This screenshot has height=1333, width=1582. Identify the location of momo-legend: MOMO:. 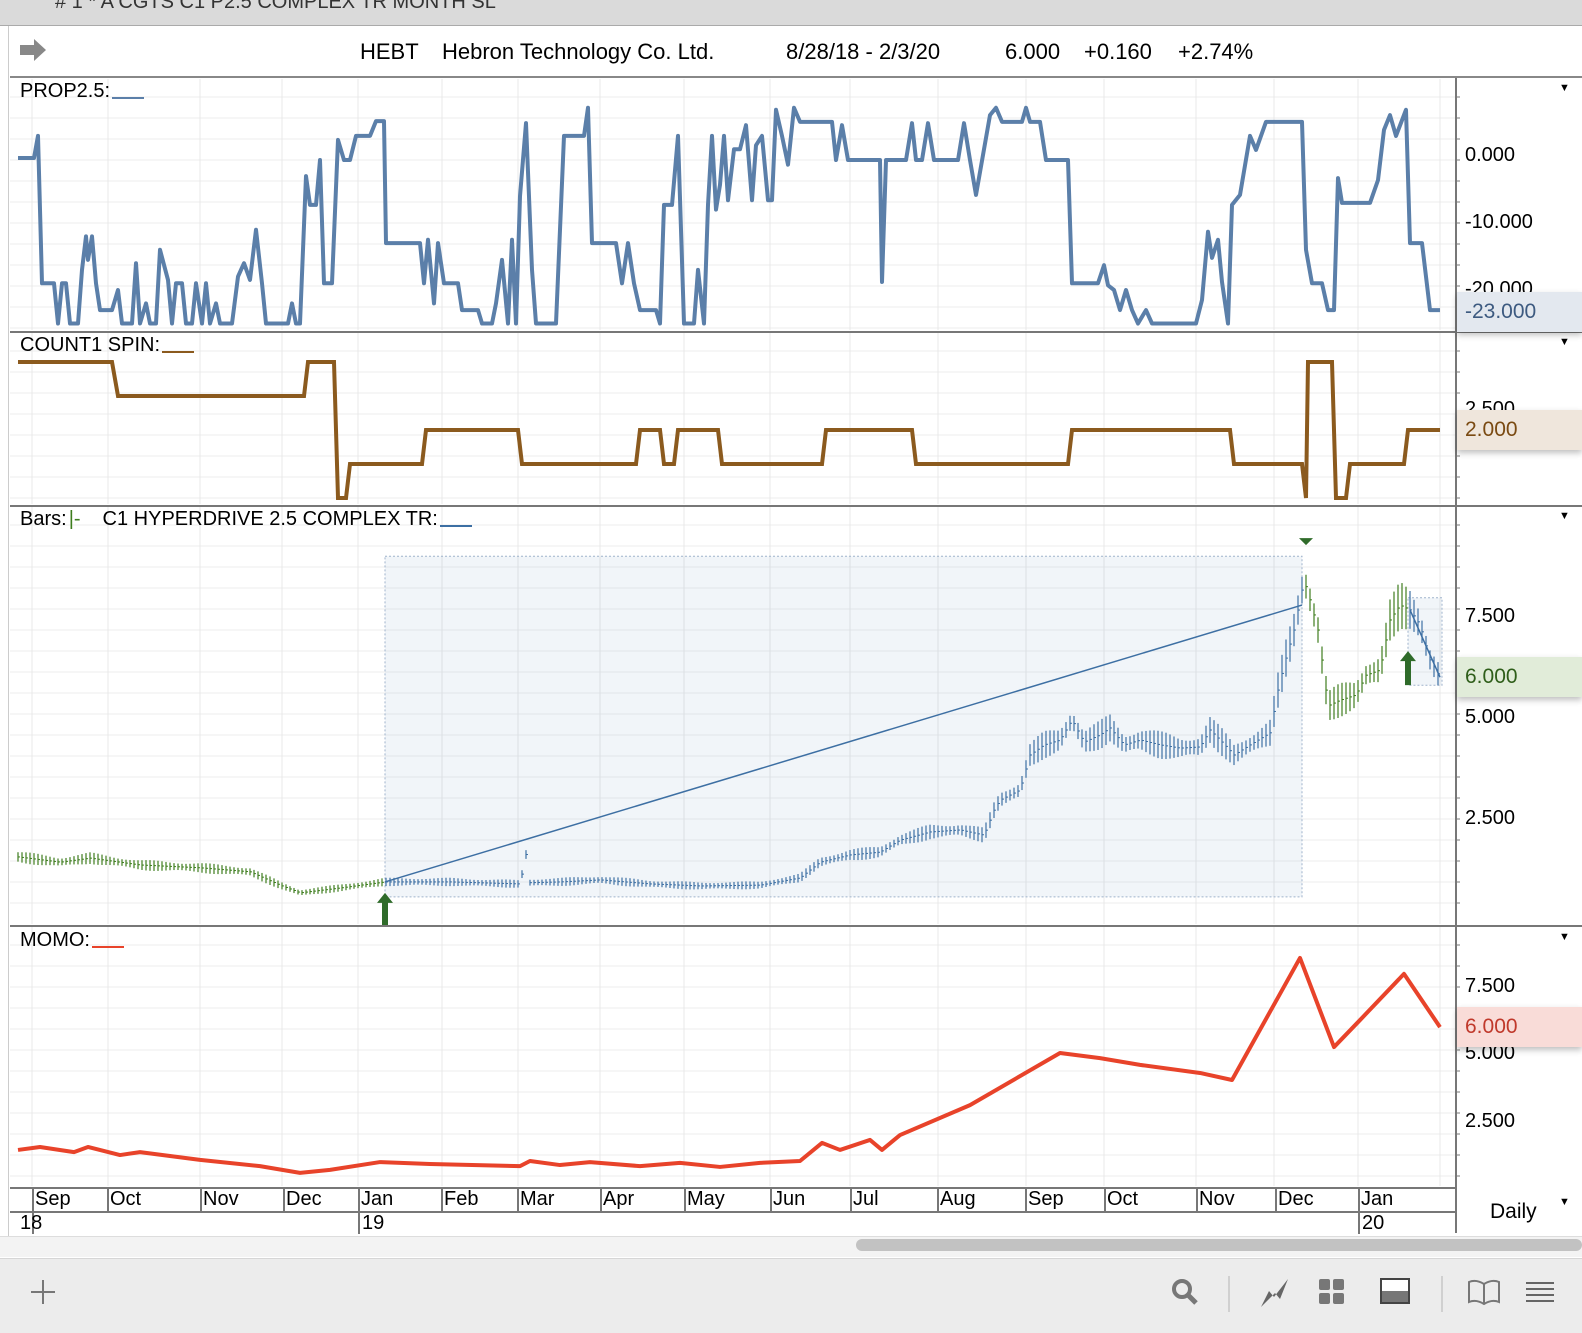
(72, 940).